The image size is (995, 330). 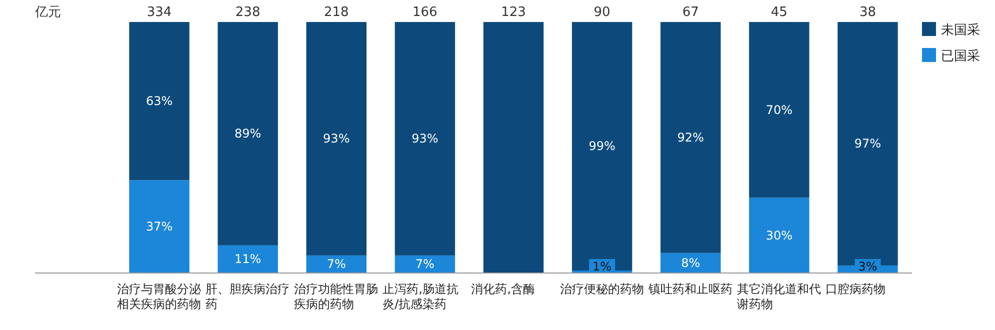 I want to click on x-tick-label: 治疗与胃酸分泌相关疾病的药物, so click(x=159, y=296).